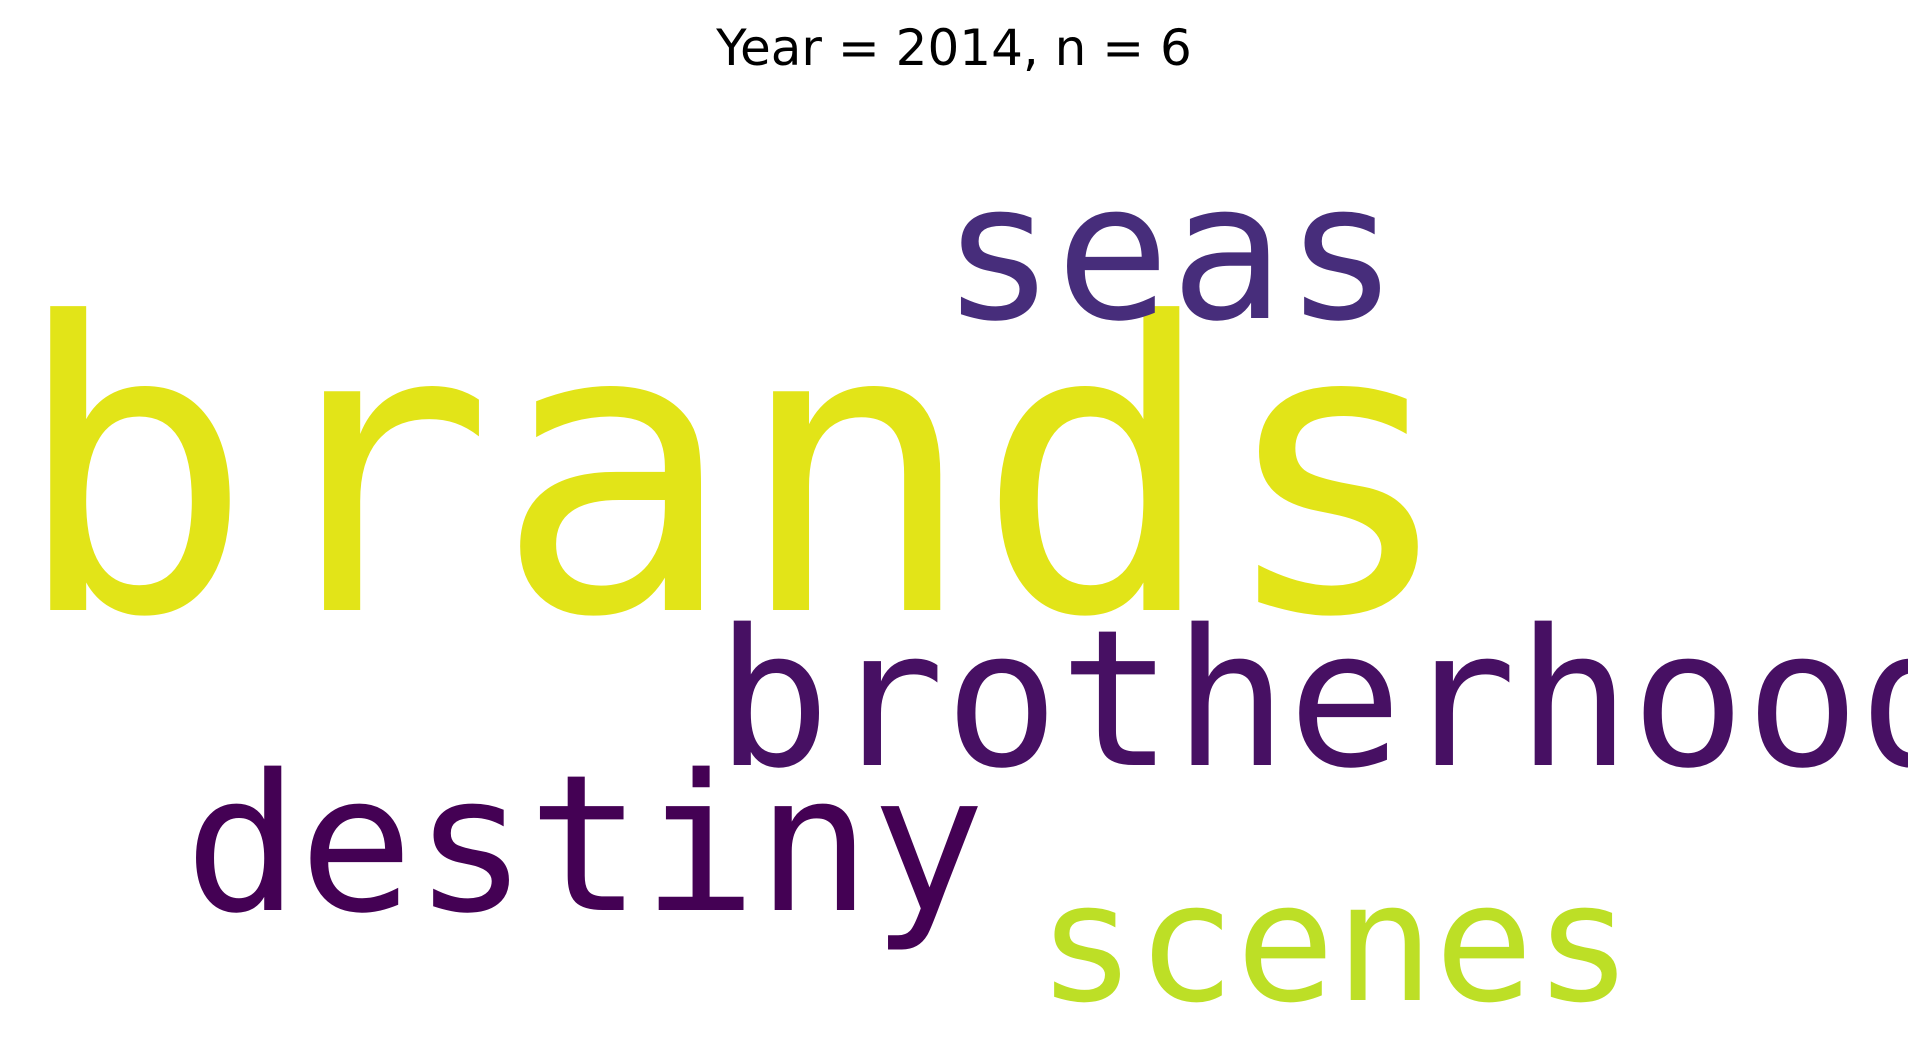  Describe the element at coordinates (1170, 252) in the screenshot. I see `word-seas: seas` at that location.